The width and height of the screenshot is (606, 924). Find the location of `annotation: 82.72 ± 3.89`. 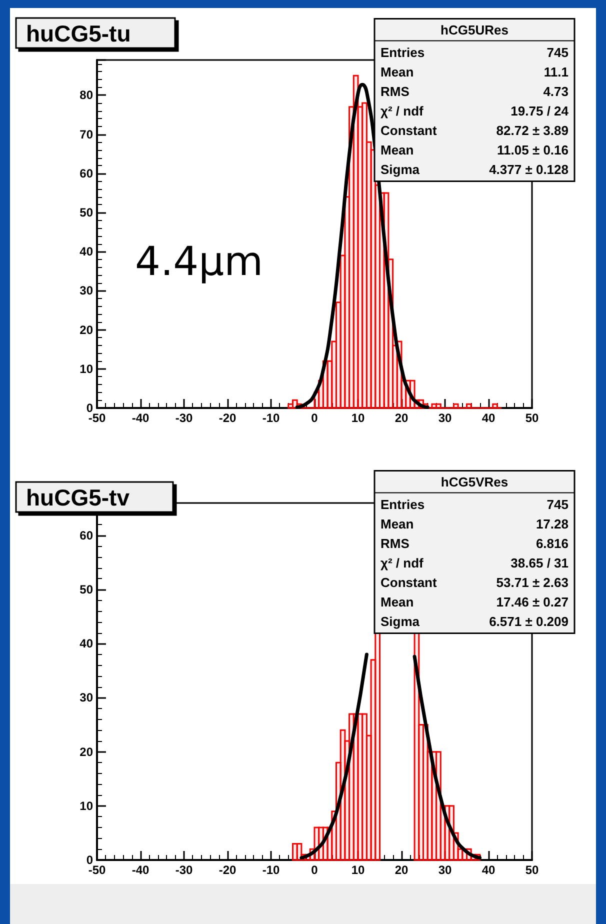

annotation: 82.72 ± 3.89 is located at coordinates (532, 130).